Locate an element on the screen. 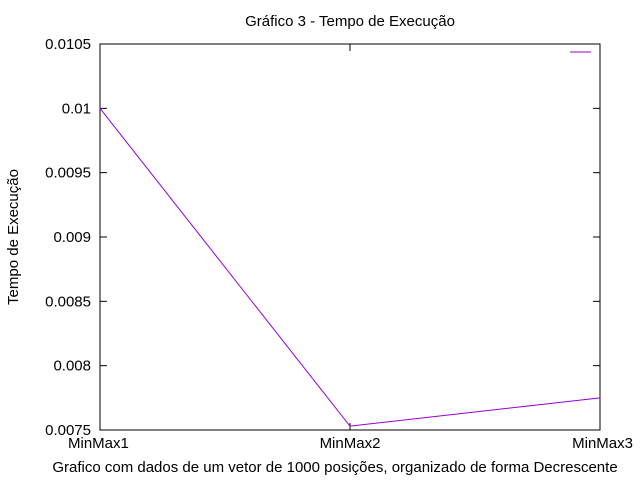 Image resolution: width=640 pixels, height=480 pixels. y-tick-label: 0.008 is located at coordinates (72, 366).